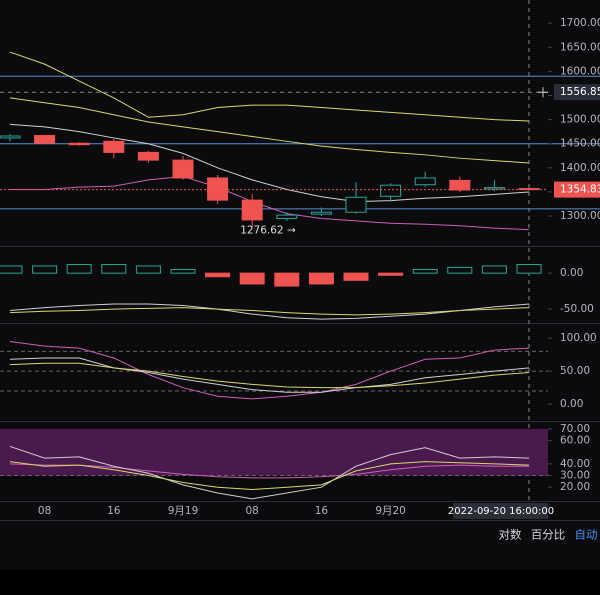 This screenshot has height=595, width=600. I want to click on y-tick-label: 1600.00, so click(580, 71).